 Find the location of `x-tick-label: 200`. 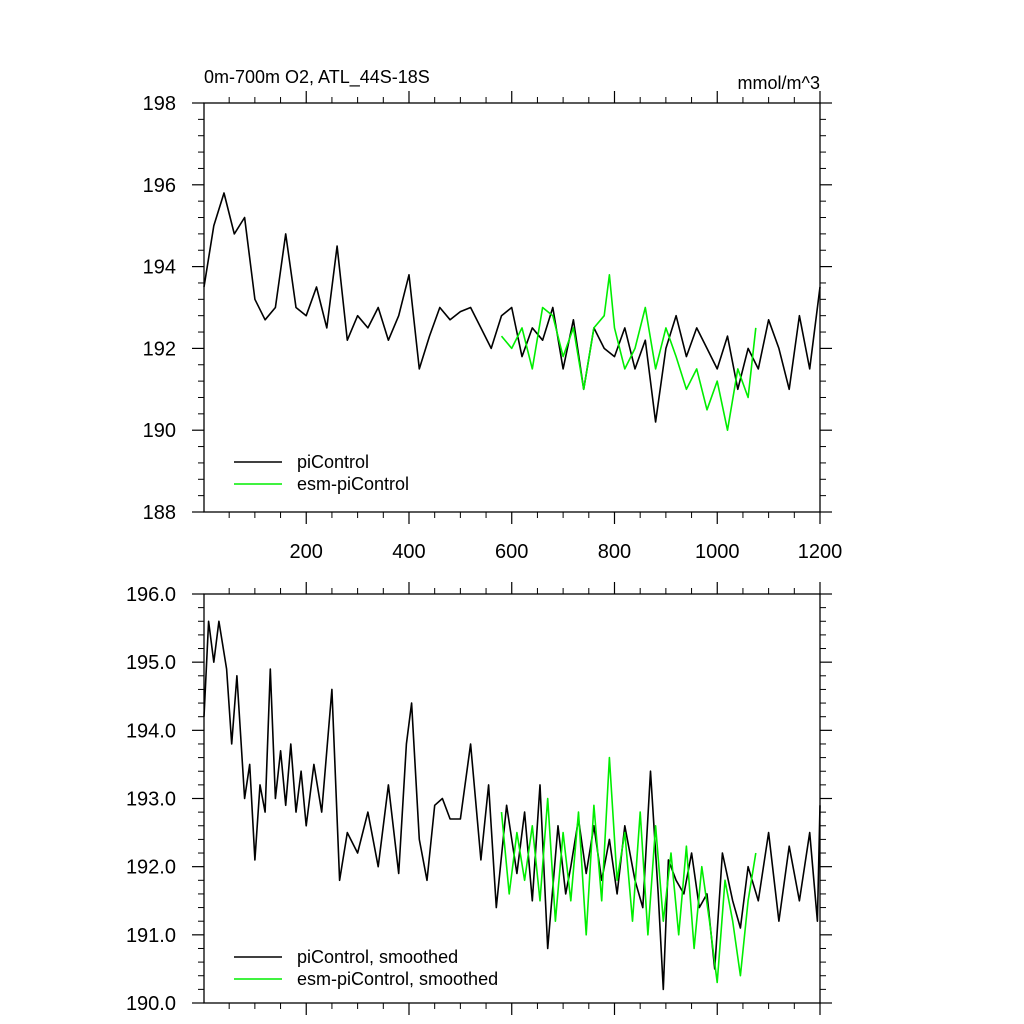

x-tick-label: 200 is located at coordinates (306, 552).